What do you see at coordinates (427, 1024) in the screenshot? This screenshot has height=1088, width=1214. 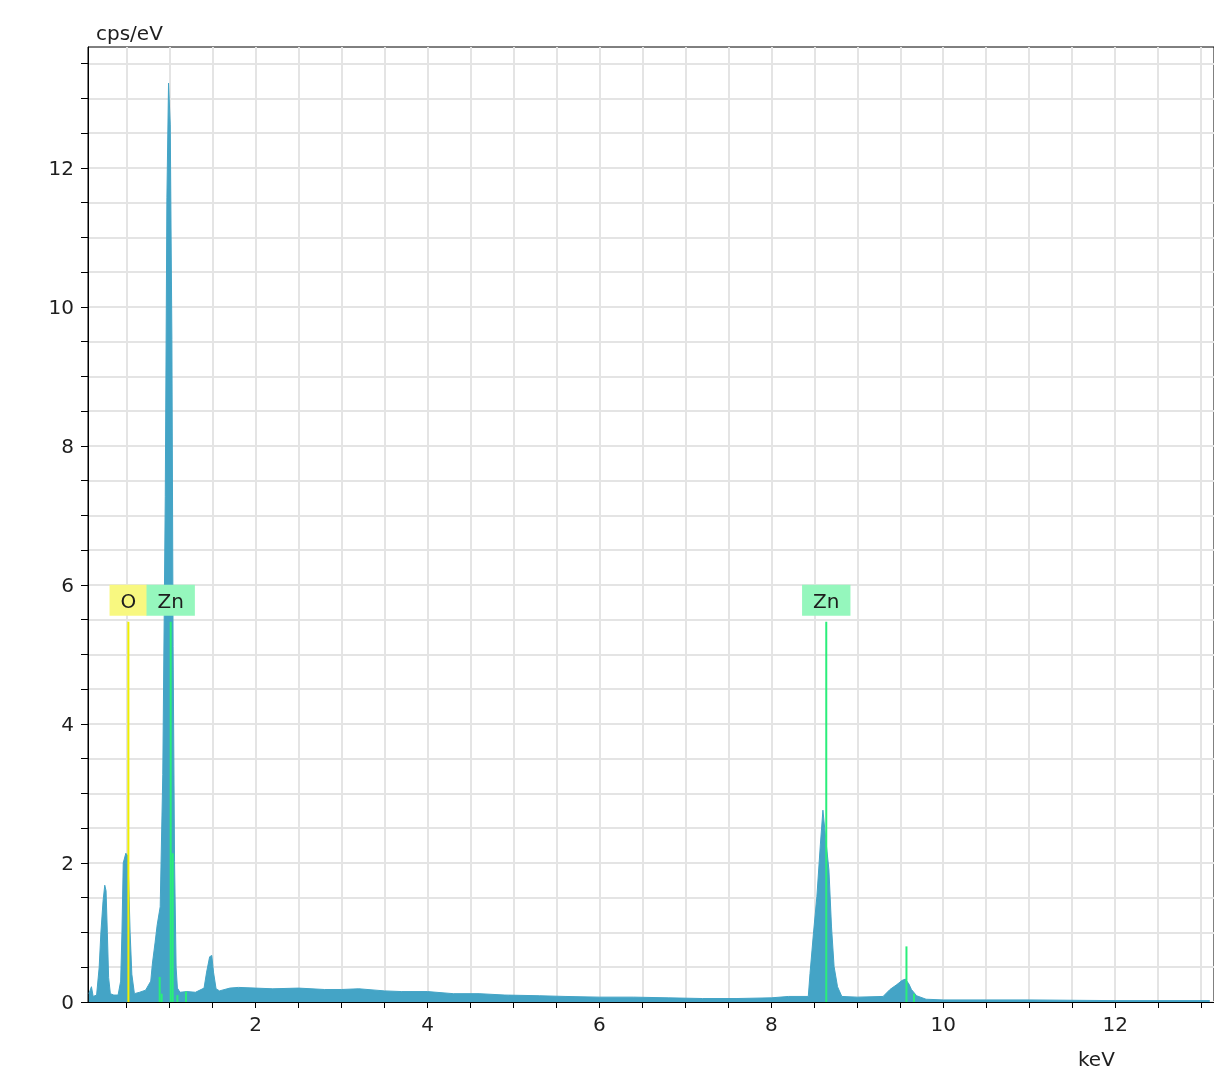 I see `x-tick-label: 4` at bounding box center [427, 1024].